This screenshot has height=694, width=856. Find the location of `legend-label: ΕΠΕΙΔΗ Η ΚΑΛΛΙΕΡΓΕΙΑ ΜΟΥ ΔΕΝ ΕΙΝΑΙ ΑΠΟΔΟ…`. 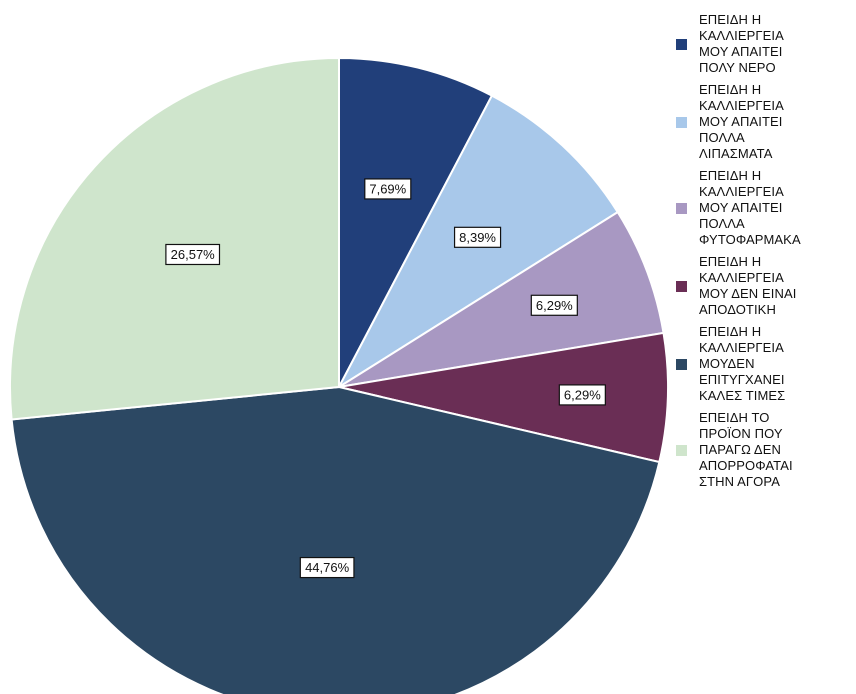

legend-label: ΕΠΕΙΔΗ Η ΚΑΛΛΙΕΡΓΕΙΑ ΜΟΥ ΔΕΝ ΕΙΝΑΙ ΑΠΟΔΟ… is located at coordinates (748, 285).